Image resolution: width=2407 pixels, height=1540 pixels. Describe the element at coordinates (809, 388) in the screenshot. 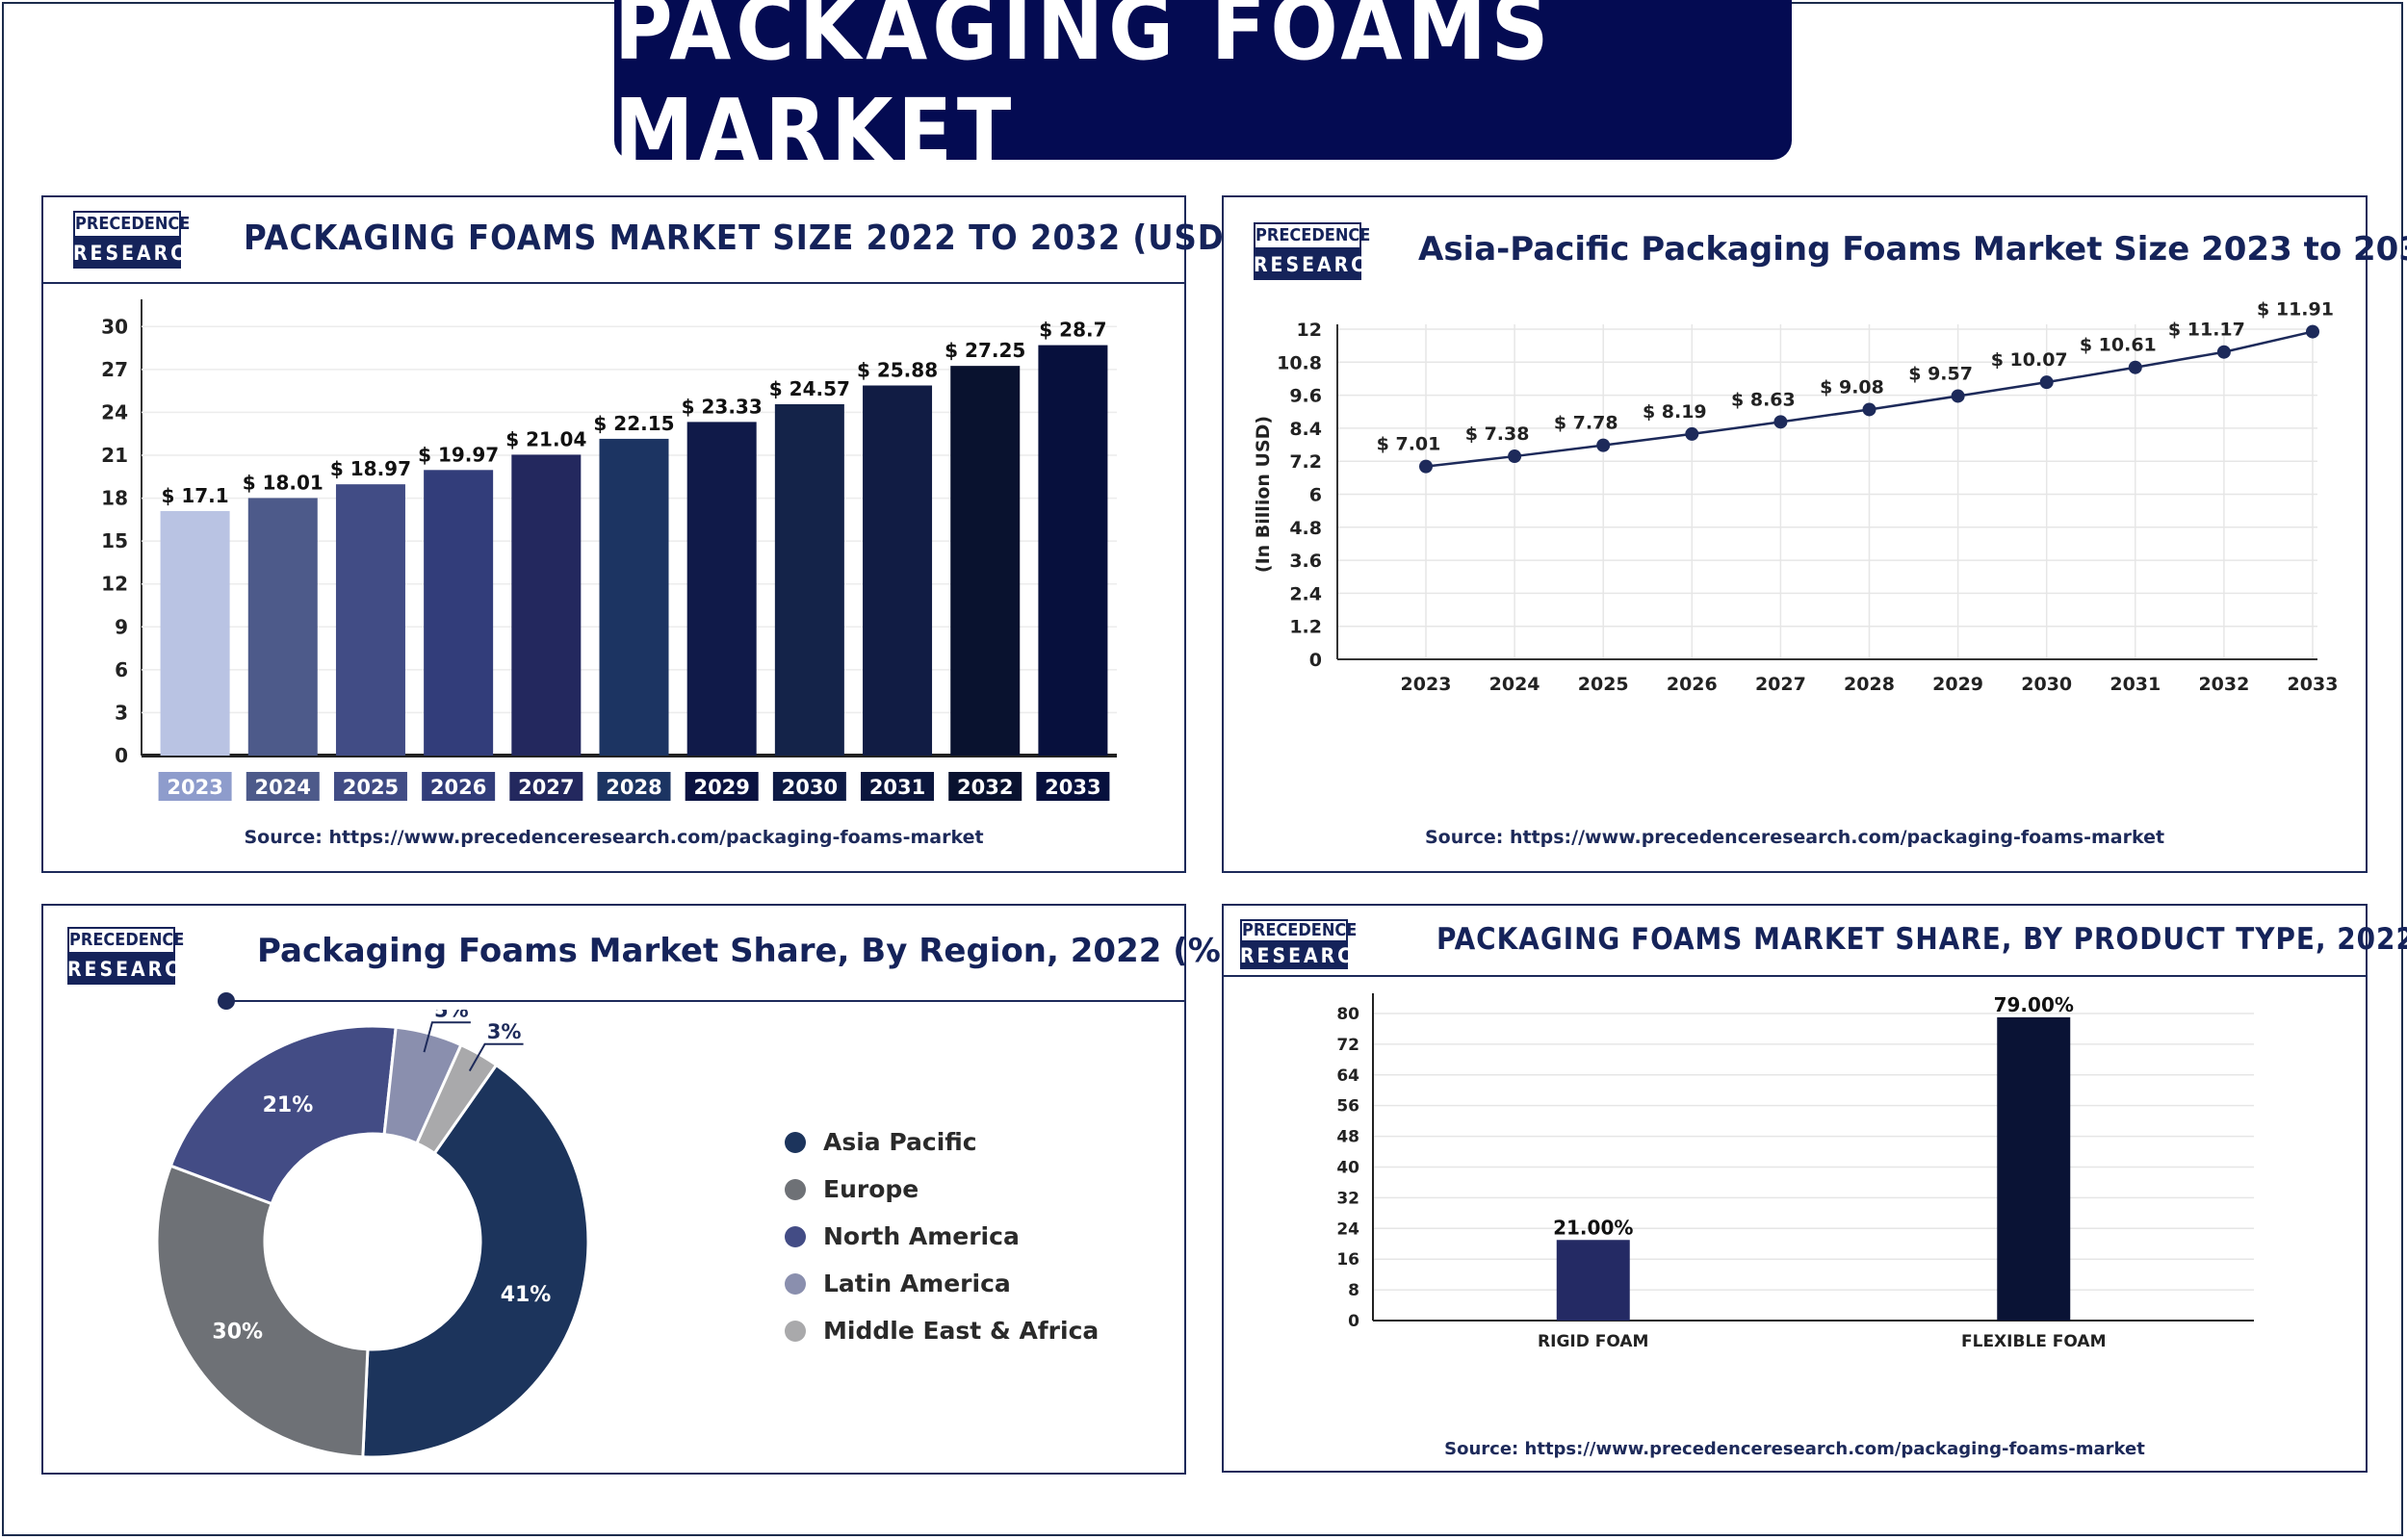

I see `bar-value-label: $ 24.57` at that location.